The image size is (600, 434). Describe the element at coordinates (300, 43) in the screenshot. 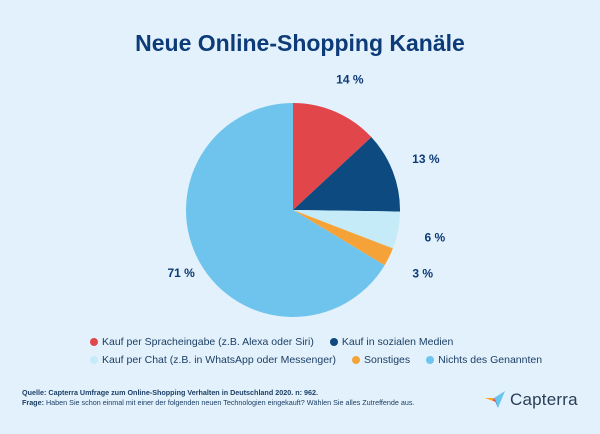

I see `chart-title: Neue Online-Shopping Kanäle` at that location.